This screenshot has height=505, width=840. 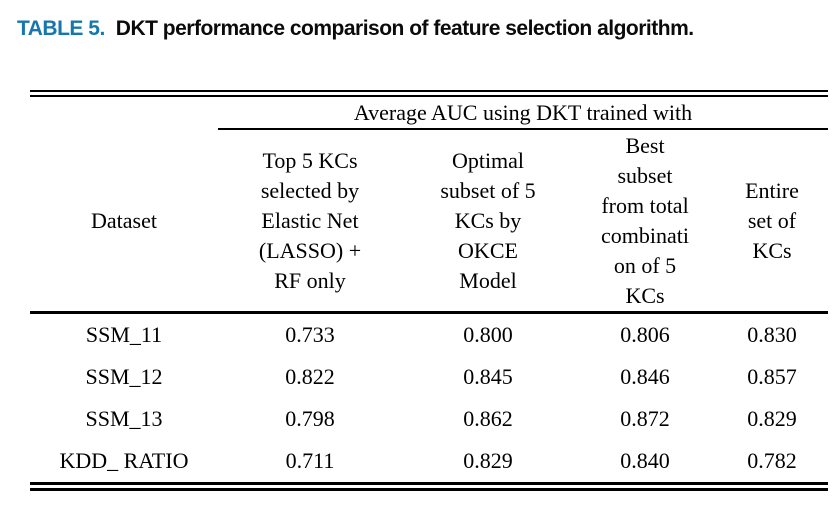 I want to click on dataset-label: KDD_ RATIO, so click(x=124, y=460).